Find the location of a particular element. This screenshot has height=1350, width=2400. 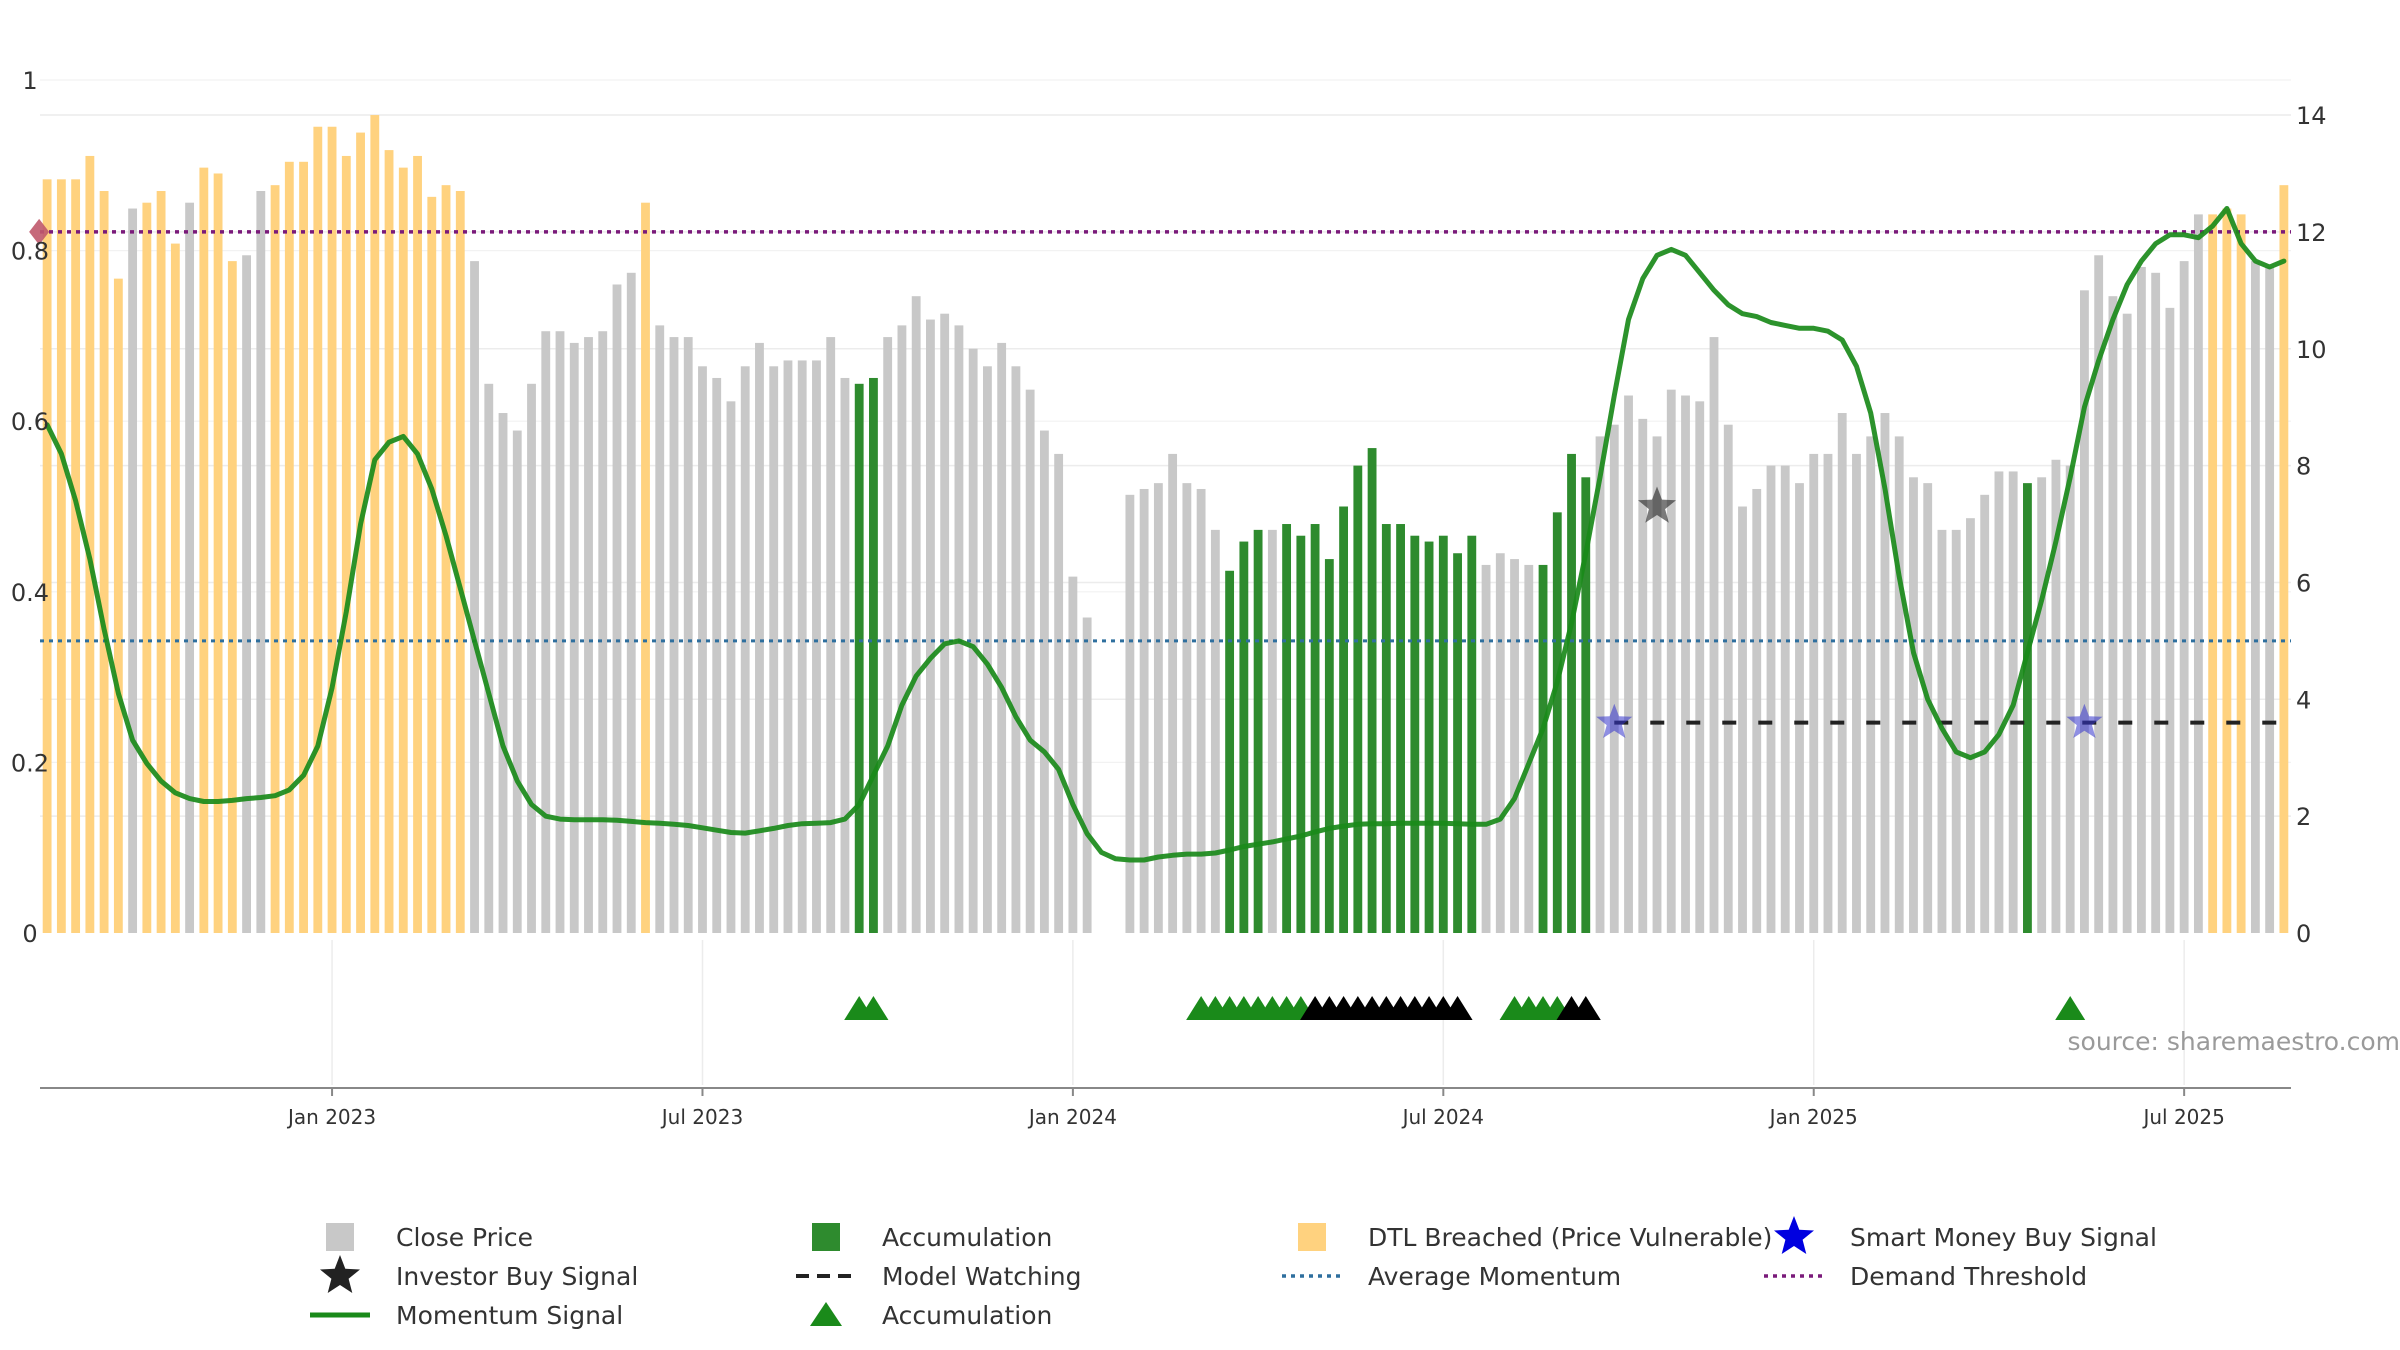

y-right-tick-label: 4 is located at coordinates (2303, 700).